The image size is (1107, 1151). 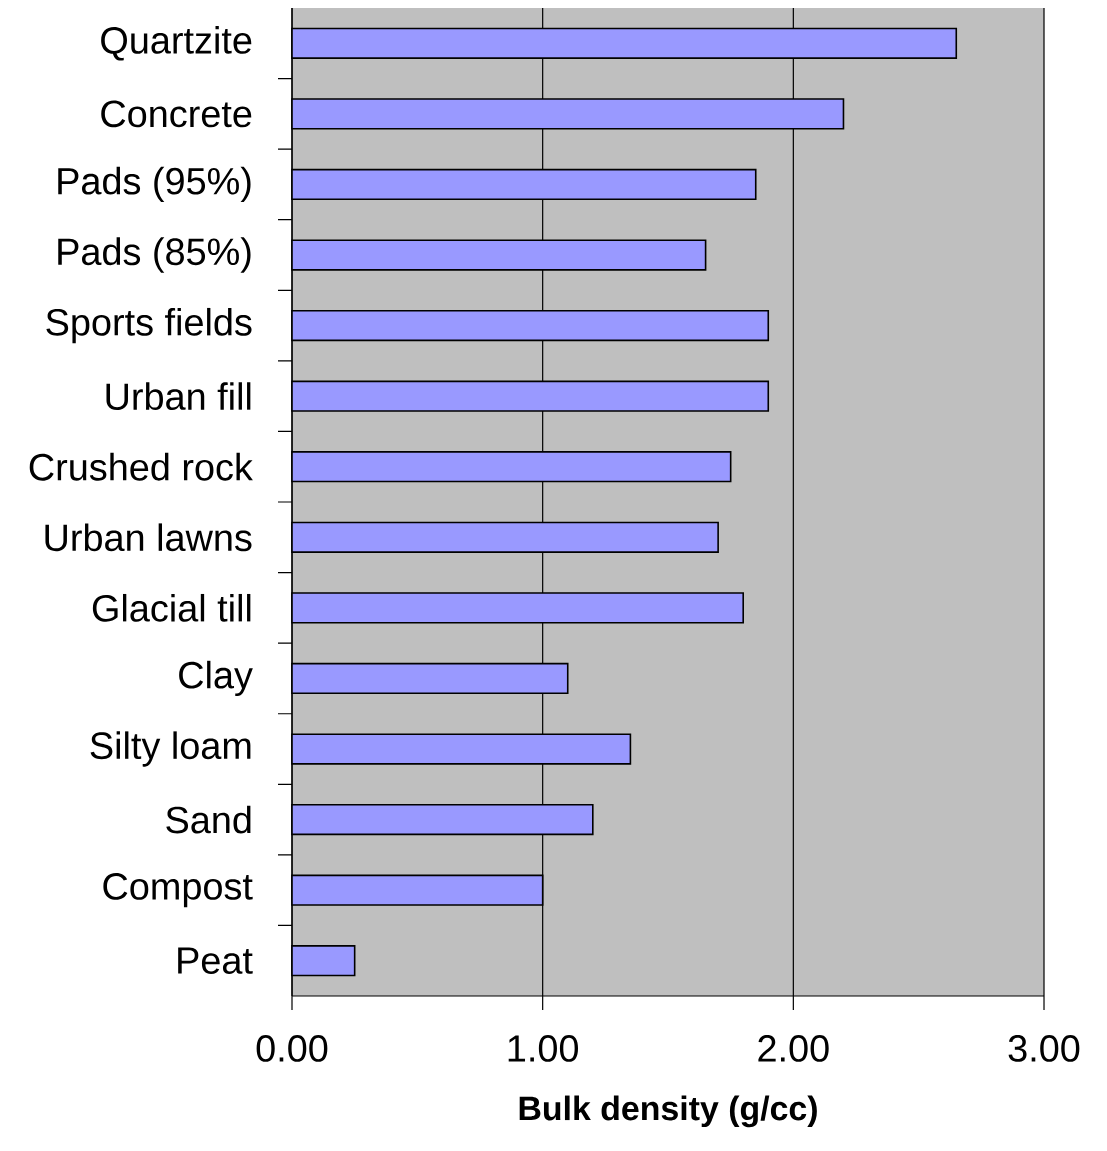 I want to click on y-tick-label: Urban fill, so click(x=178, y=396).